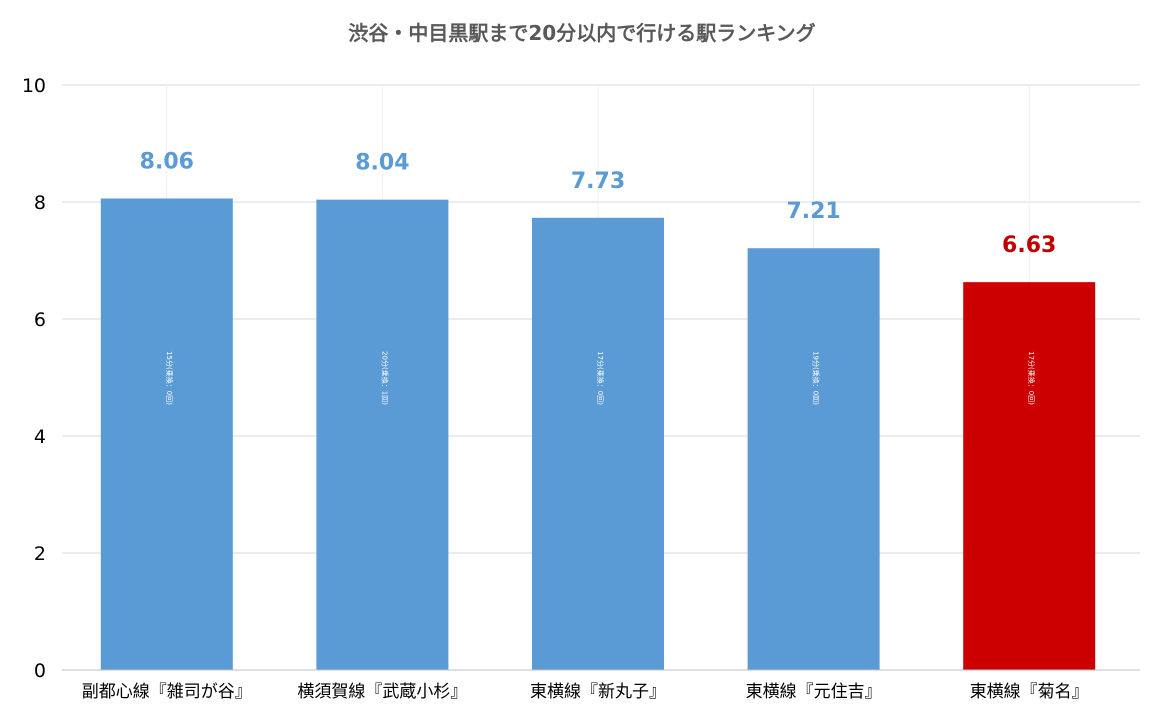 Image resolution: width=1165 pixels, height=706 pixels. What do you see at coordinates (598, 692) in the screenshot?
I see `x-tick-label: 東横線『新丸子』` at bounding box center [598, 692].